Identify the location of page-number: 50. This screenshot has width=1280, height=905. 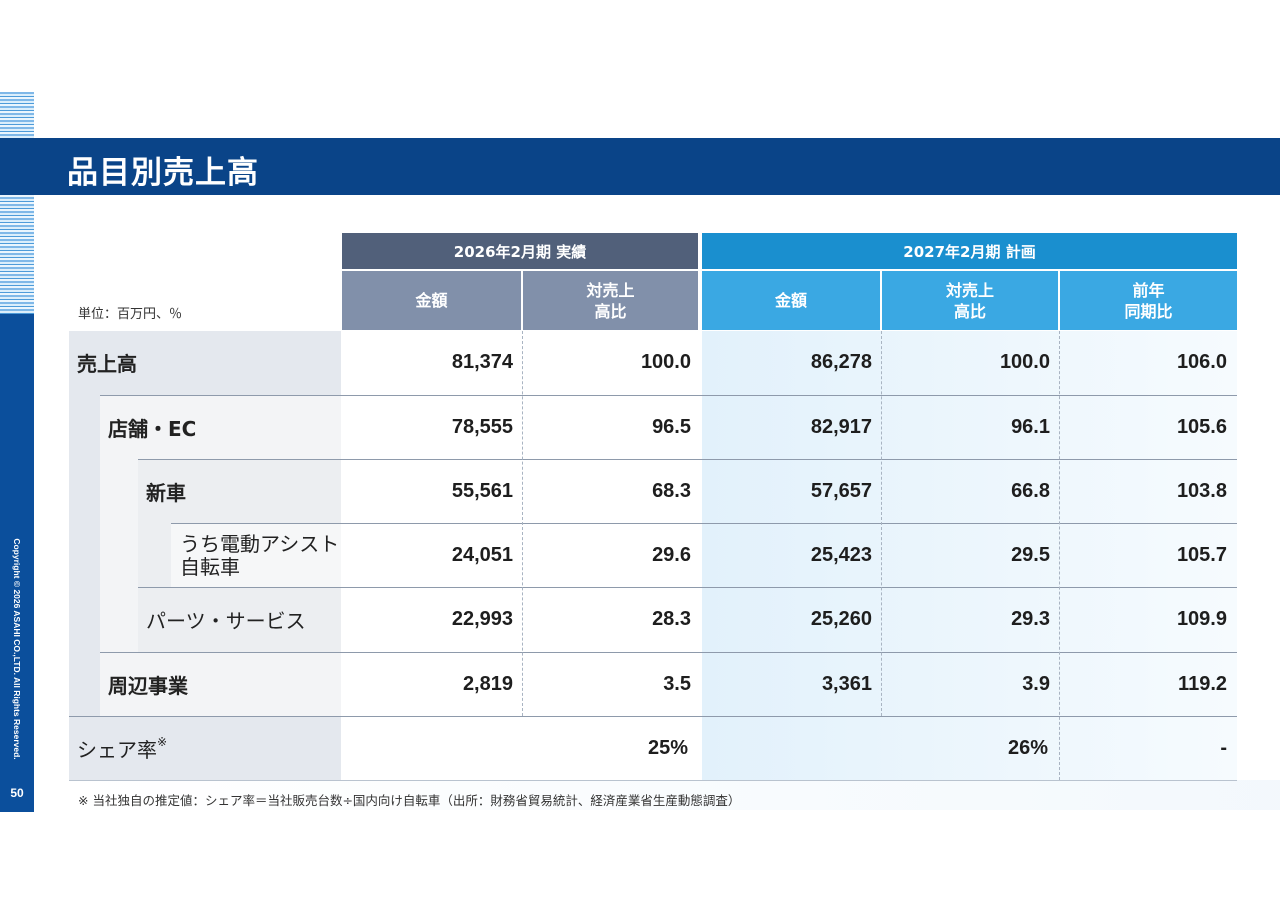
(17, 793).